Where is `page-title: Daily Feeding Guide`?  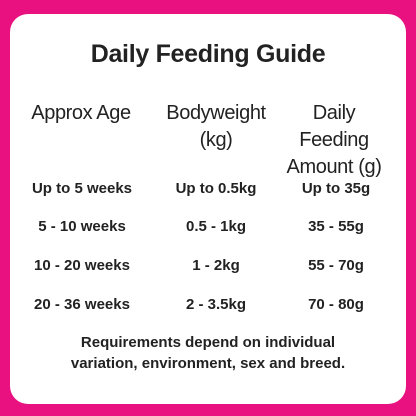
page-title: Daily Feeding Guide is located at coordinates (208, 54).